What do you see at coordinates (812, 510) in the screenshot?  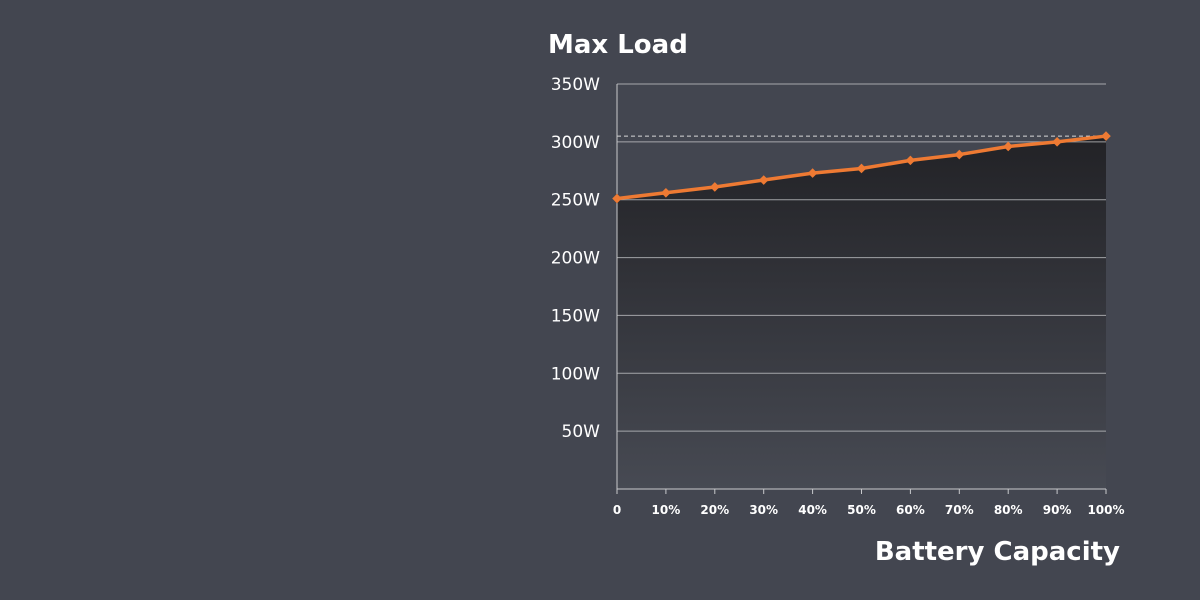 I see `x-tick-label-4: 40%` at bounding box center [812, 510].